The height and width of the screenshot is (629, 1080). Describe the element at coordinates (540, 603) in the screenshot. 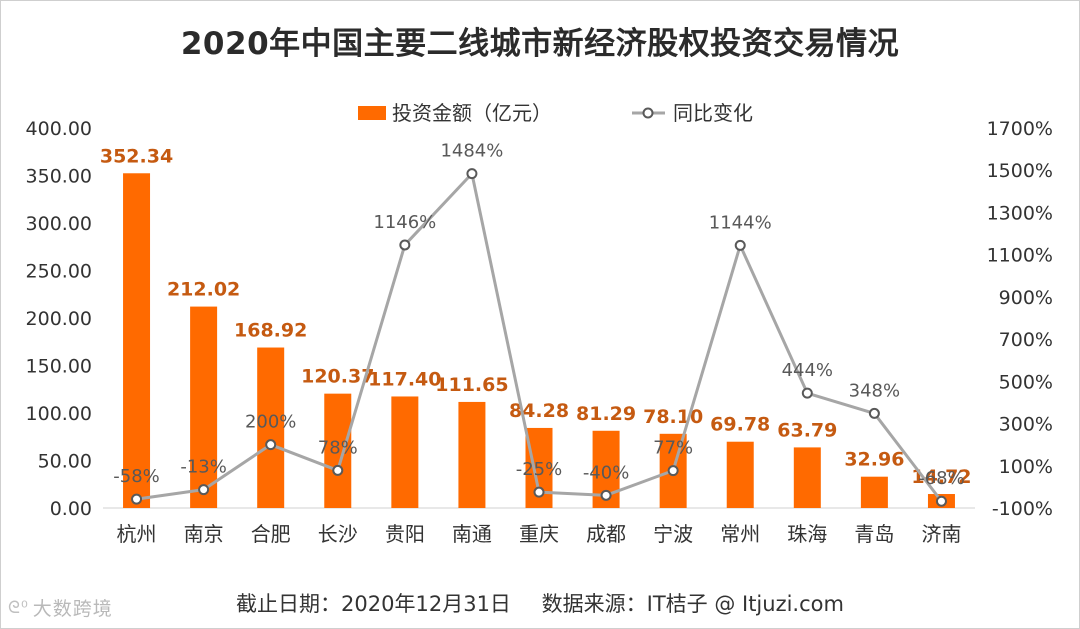

I see `footer: 截止日期：2020年12月31日 数据来源：IT桔子 @ Itjuzi.com` at that location.